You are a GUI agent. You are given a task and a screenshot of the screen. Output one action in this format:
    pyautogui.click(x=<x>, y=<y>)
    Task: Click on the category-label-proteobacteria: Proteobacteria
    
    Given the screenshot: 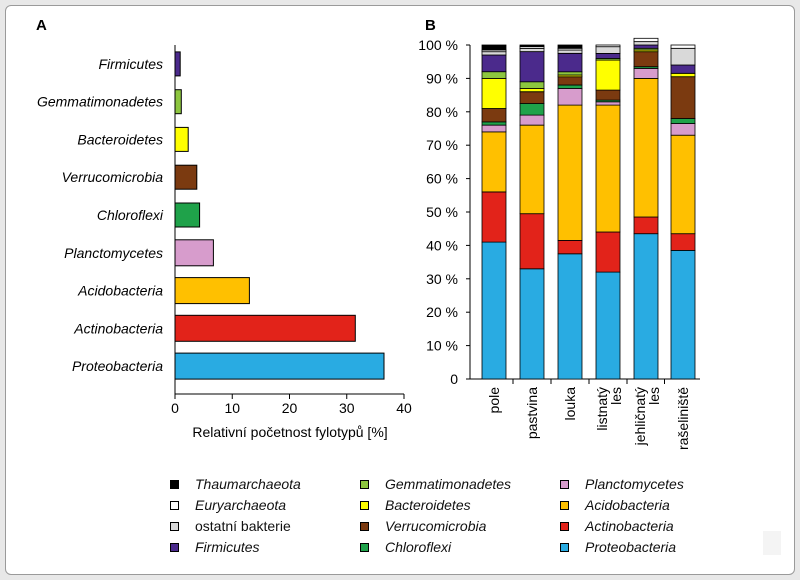 What is the action you would take?
    pyautogui.click(x=117, y=366)
    